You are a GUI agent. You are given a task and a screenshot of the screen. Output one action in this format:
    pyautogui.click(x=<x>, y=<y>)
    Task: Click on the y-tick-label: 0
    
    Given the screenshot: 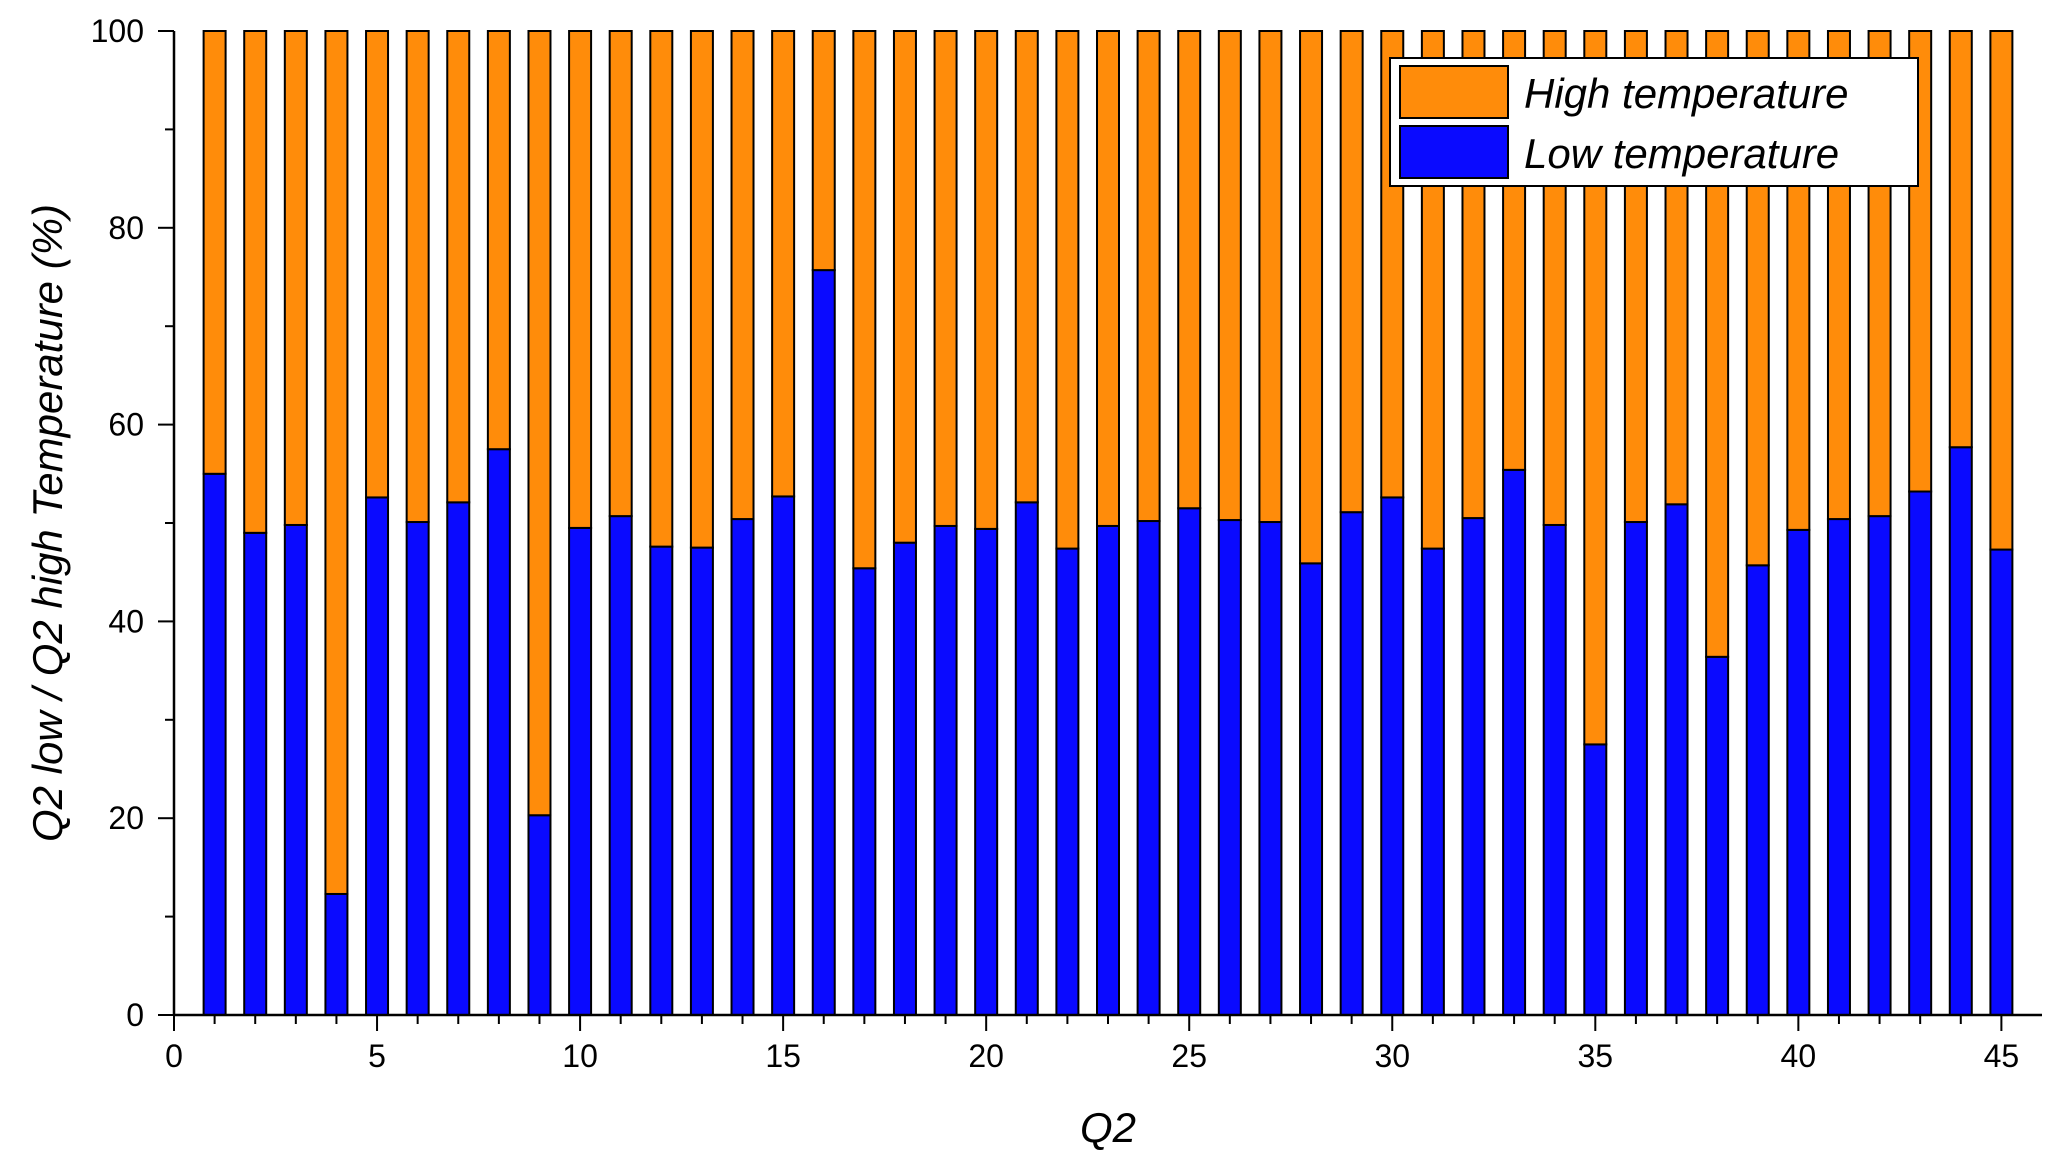 What is the action you would take?
    pyautogui.click(x=135, y=1015)
    